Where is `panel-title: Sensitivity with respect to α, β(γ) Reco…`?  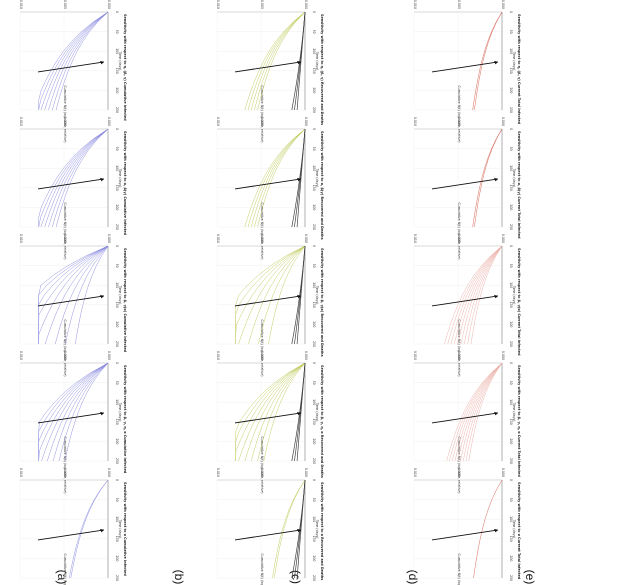 panel-title: Sensitivity with respect to α, β(γ) Reco… is located at coordinates (322, 185).